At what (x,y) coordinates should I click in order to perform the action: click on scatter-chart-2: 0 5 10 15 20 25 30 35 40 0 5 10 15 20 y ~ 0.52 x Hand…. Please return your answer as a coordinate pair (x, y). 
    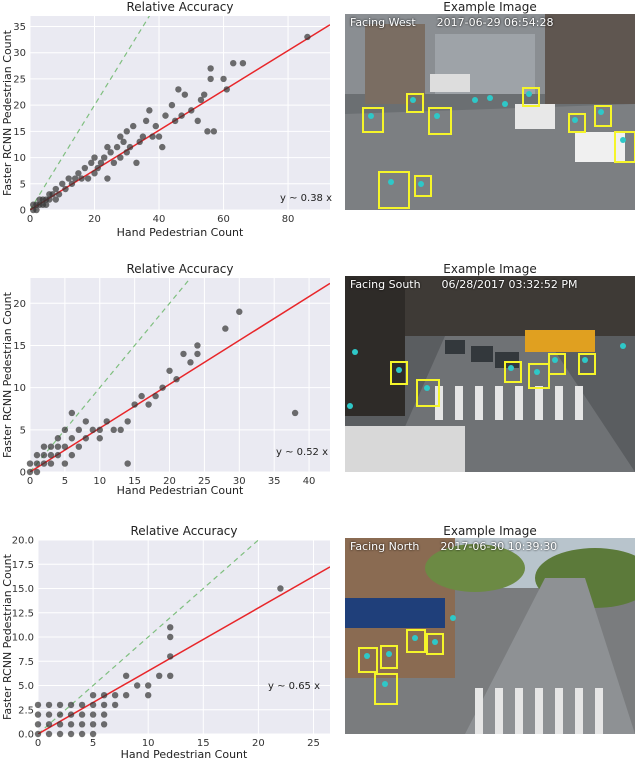
    Looking at the image, I should click on (165, 387).